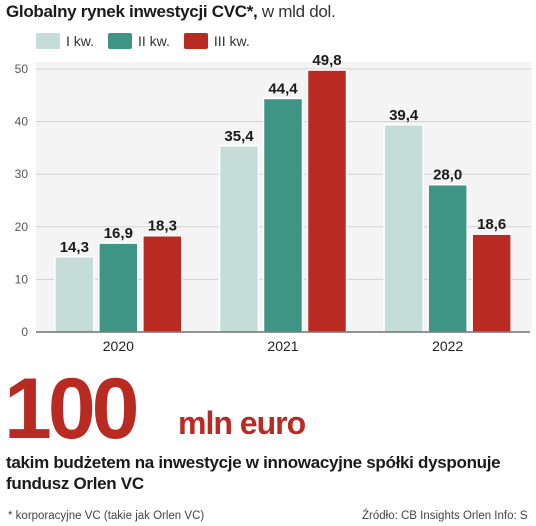 The width and height of the screenshot is (536, 526). What do you see at coordinates (195, 41) in the screenshot?
I see `legend-swatch-q3` at bounding box center [195, 41].